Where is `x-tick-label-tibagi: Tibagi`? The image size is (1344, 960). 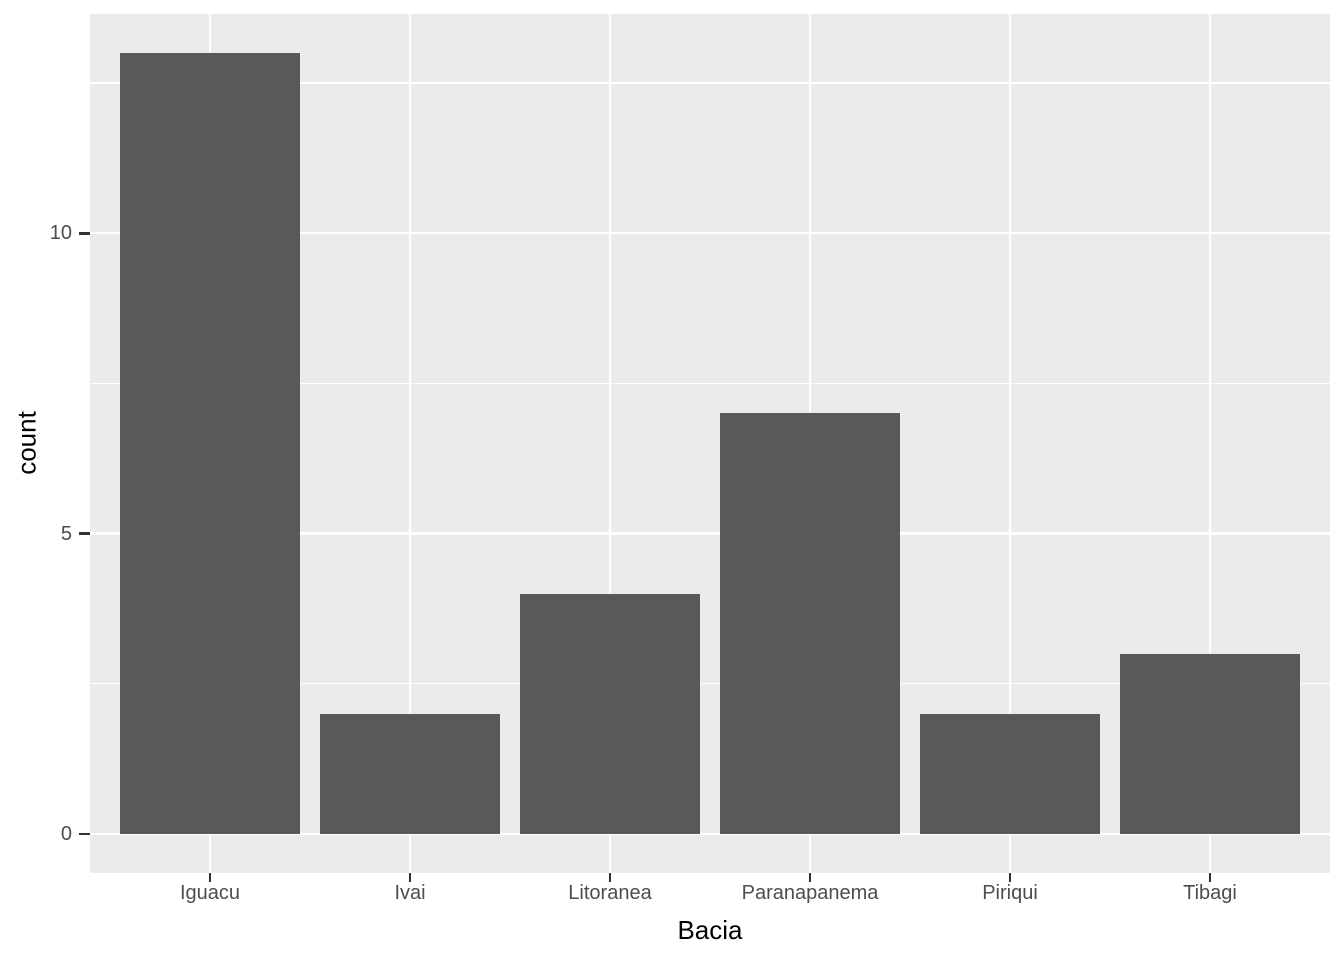
x-tick-label-tibagi: Tibagi is located at coordinates (1210, 893).